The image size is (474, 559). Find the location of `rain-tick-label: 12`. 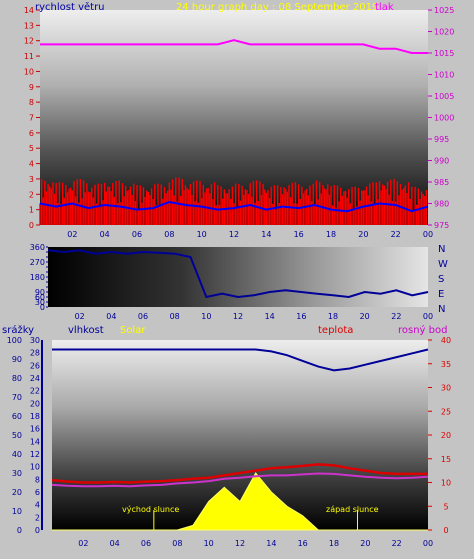

rain-tick-label: 12 is located at coordinates (35, 454).